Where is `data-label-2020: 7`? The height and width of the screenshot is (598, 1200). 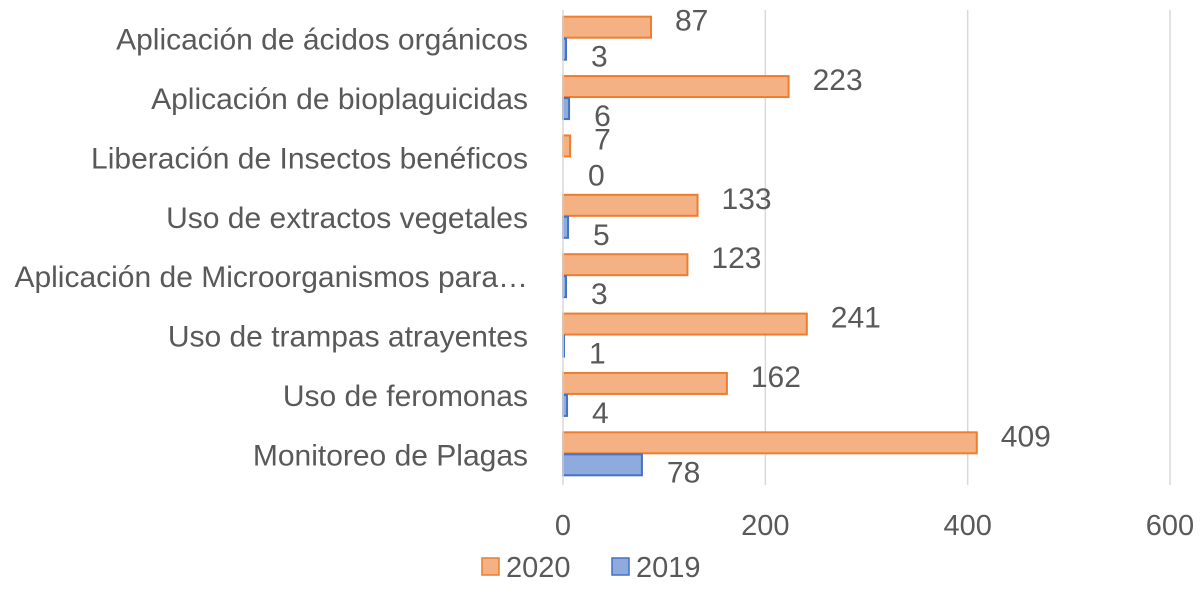 data-label-2020: 7 is located at coordinates (602, 139).